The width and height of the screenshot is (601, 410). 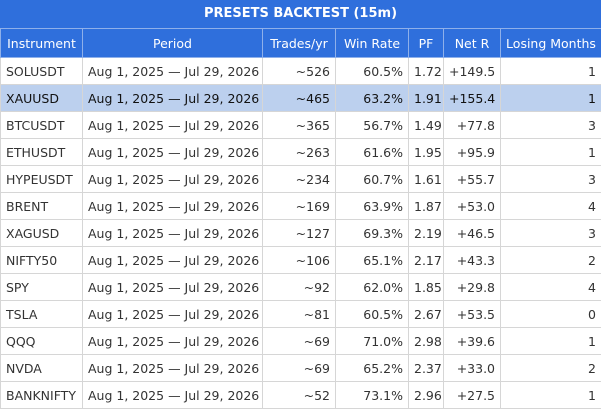 What do you see at coordinates (41, 341) in the screenshot?
I see `table-cell: QQQ` at bounding box center [41, 341].